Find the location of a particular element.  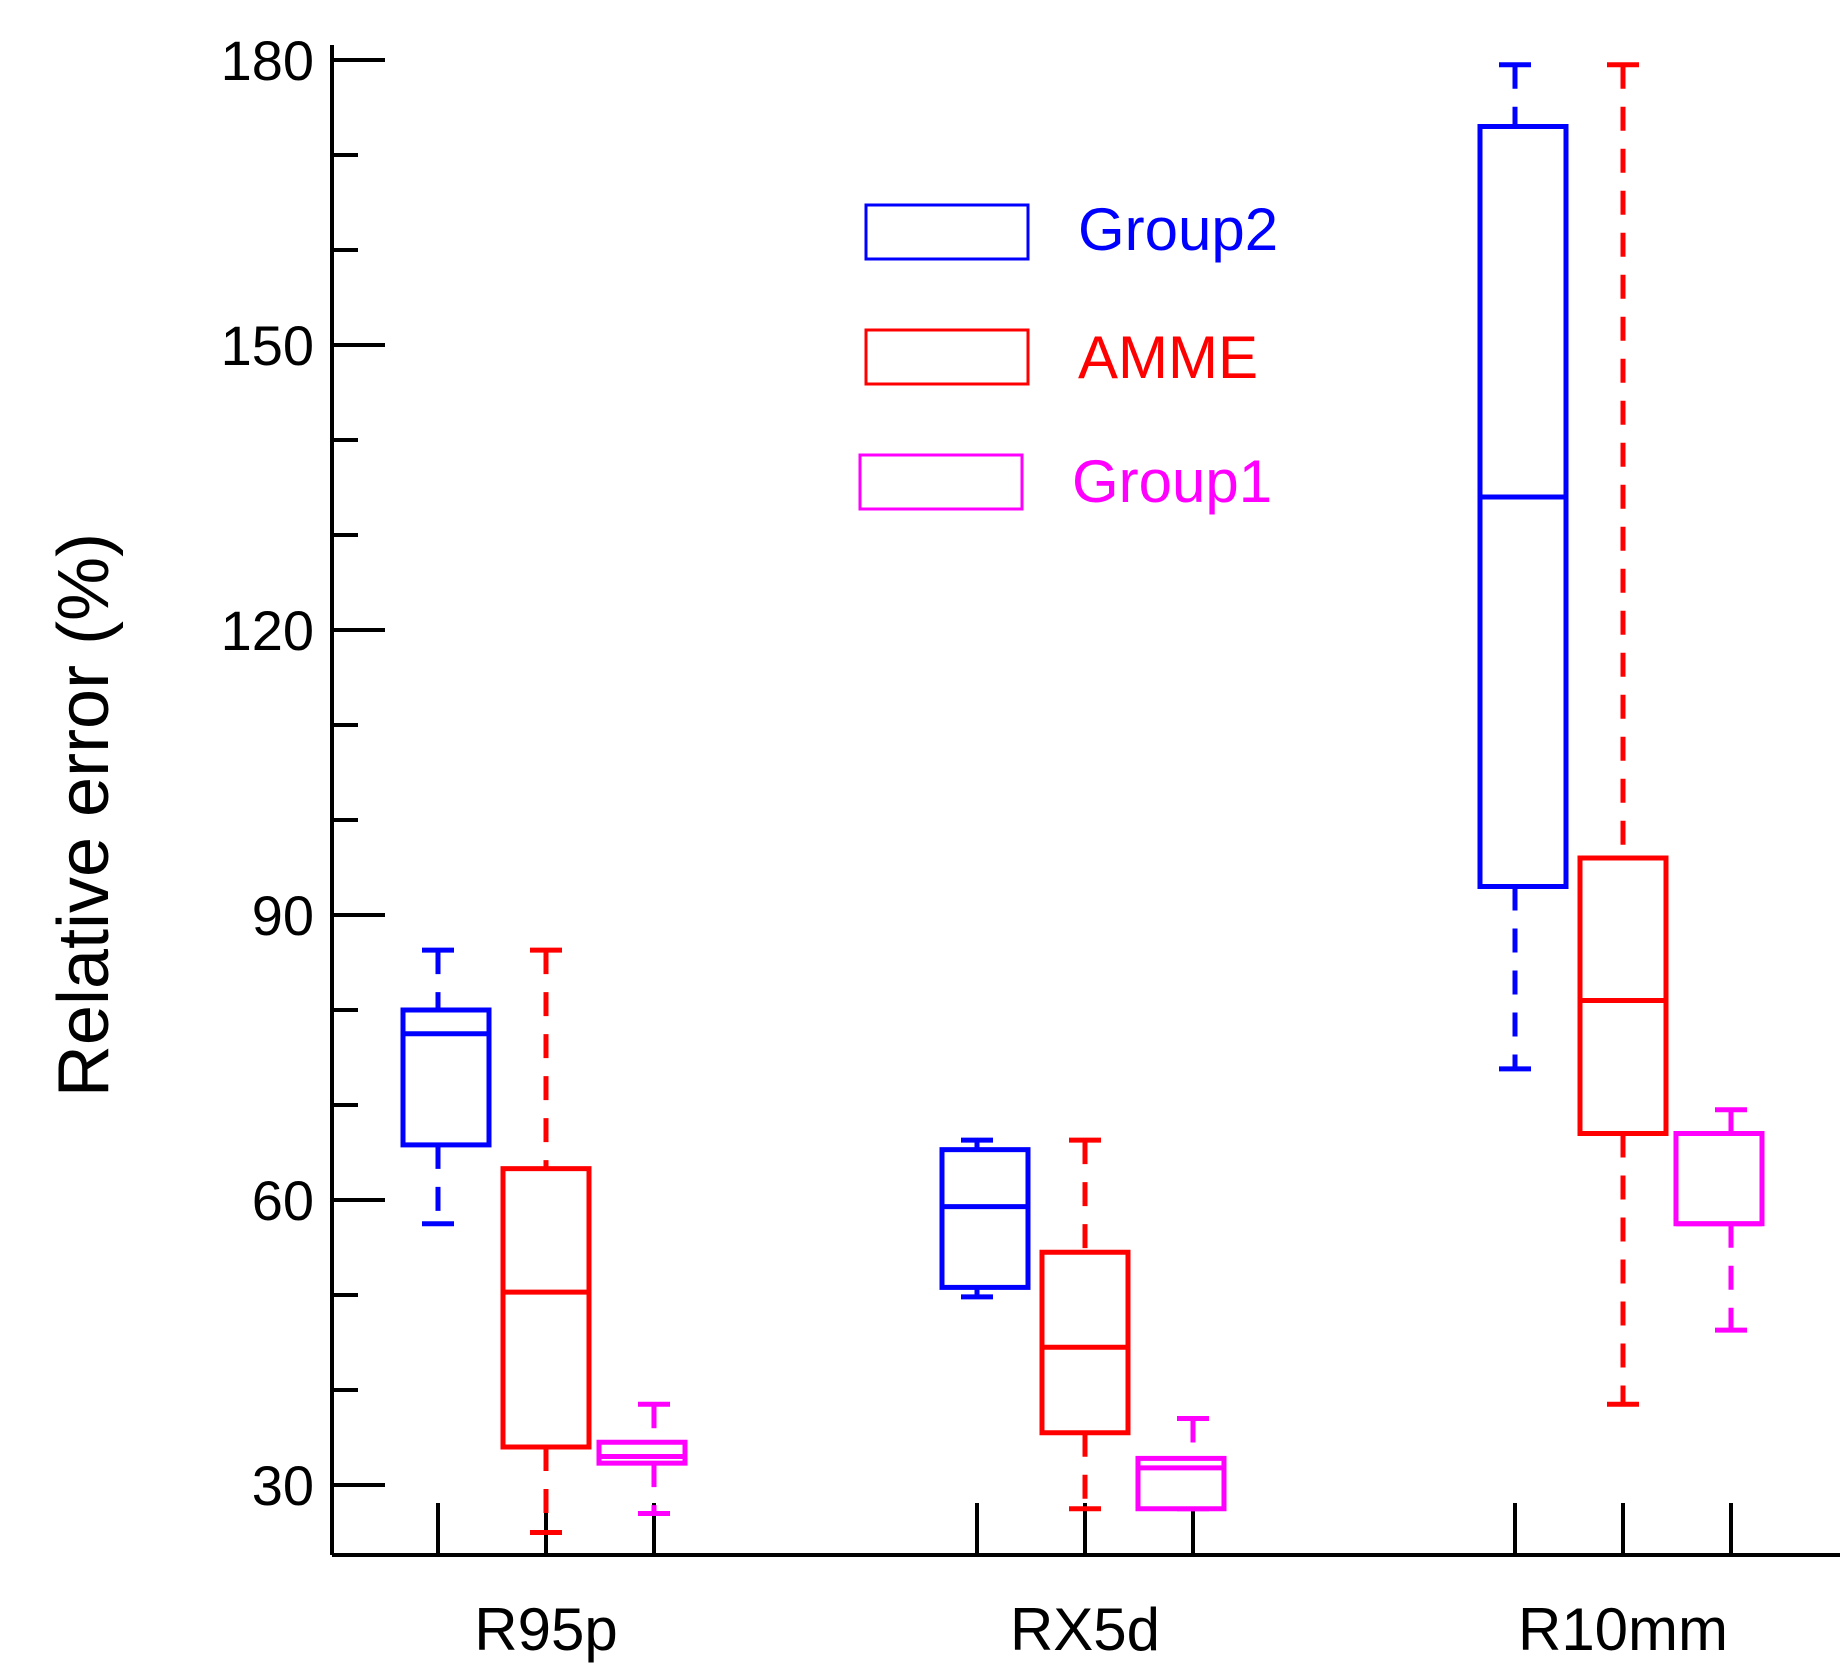

box-Group2-R95p is located at coordinates (446, 1087).